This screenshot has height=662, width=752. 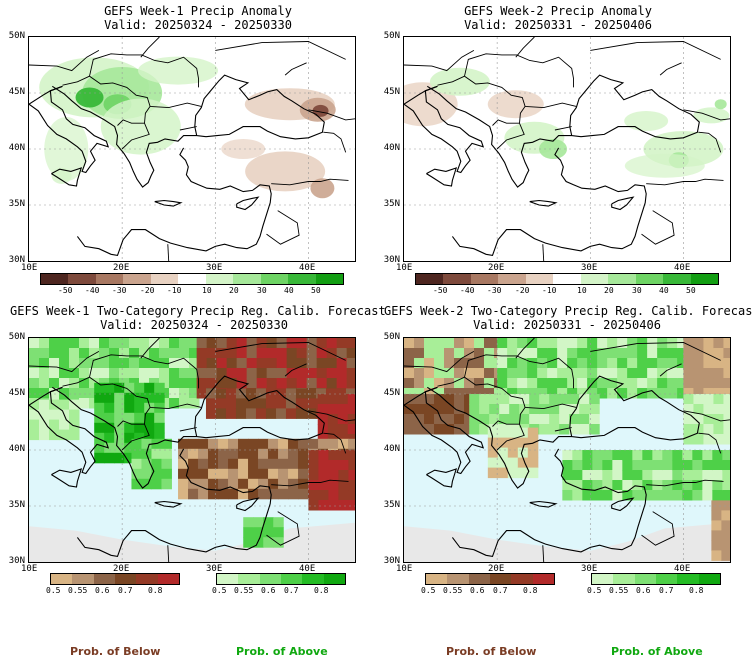 What do you see at coordinates (491, 651) in the screenshot?
I see `caption-prob-below-week2: Prob. of Below` at bounding box center [491, 651].